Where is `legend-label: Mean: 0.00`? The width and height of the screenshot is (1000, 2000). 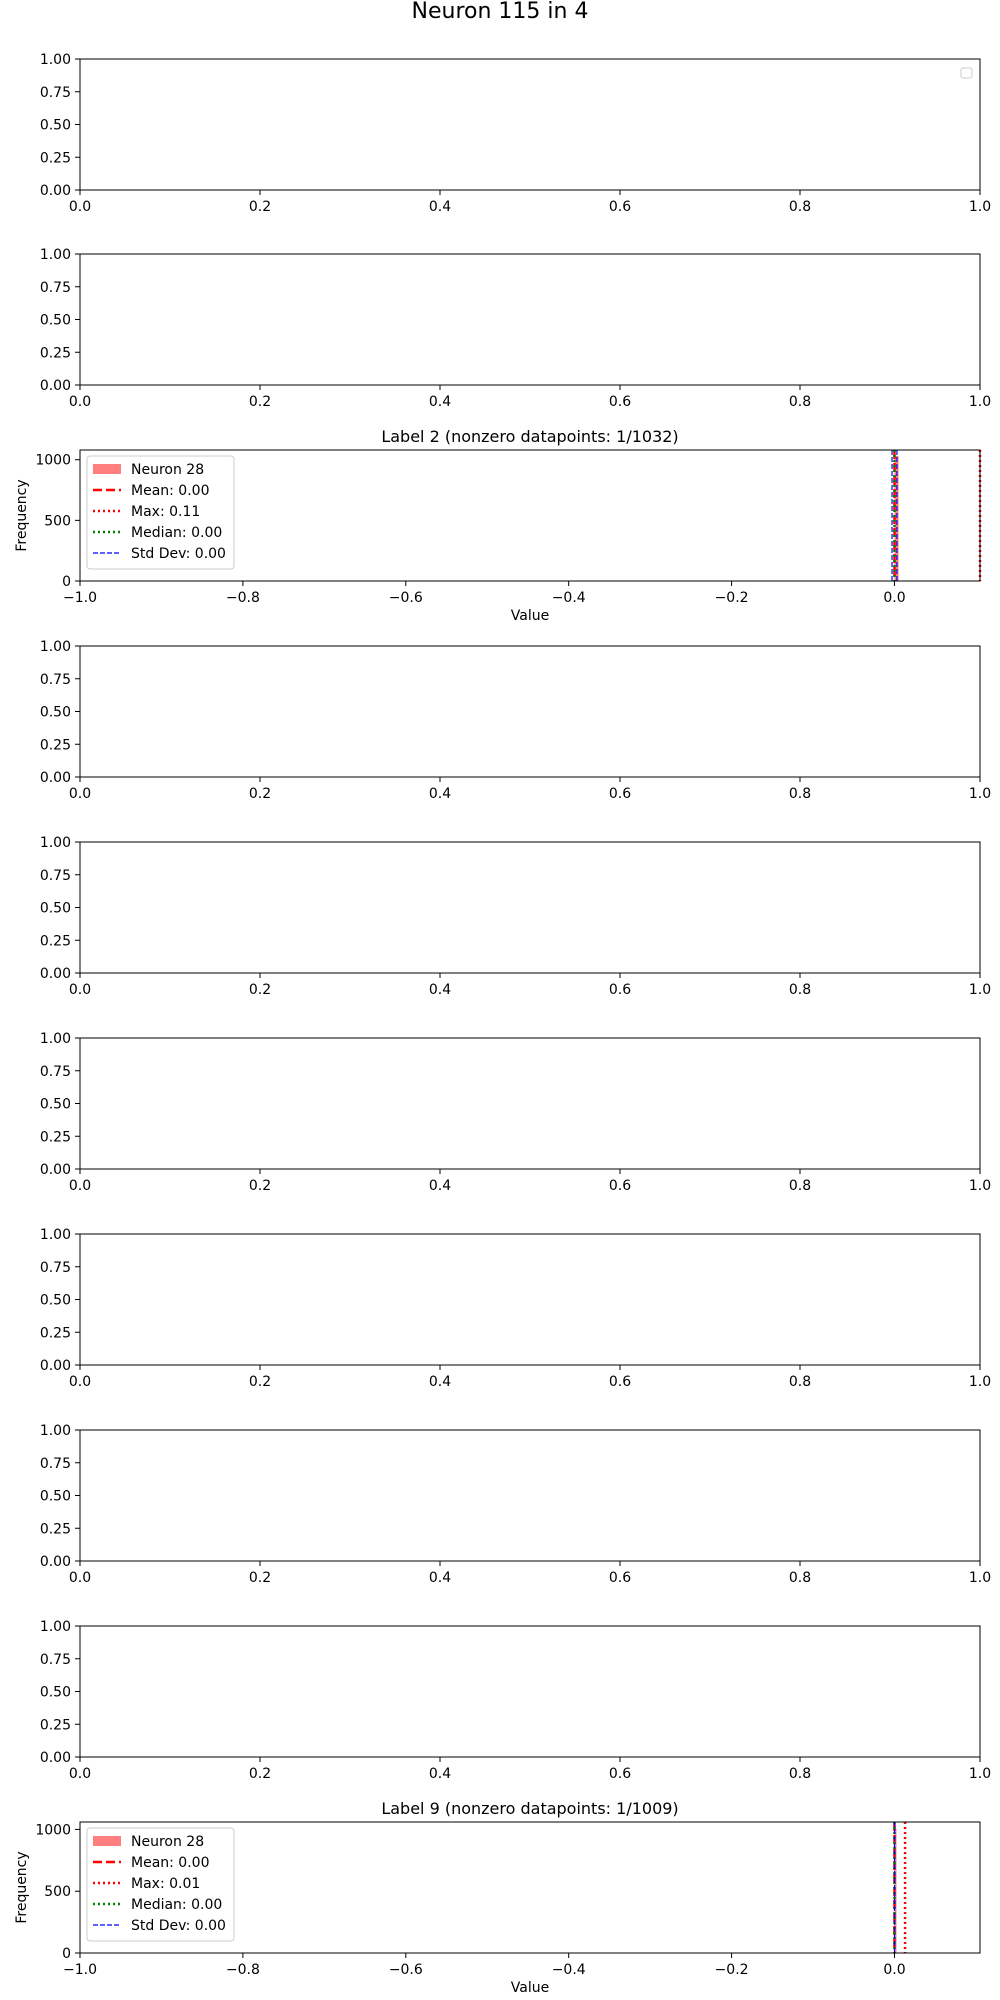
legend-label: Mean: 0.00 is located at coordinates (170, 1863).